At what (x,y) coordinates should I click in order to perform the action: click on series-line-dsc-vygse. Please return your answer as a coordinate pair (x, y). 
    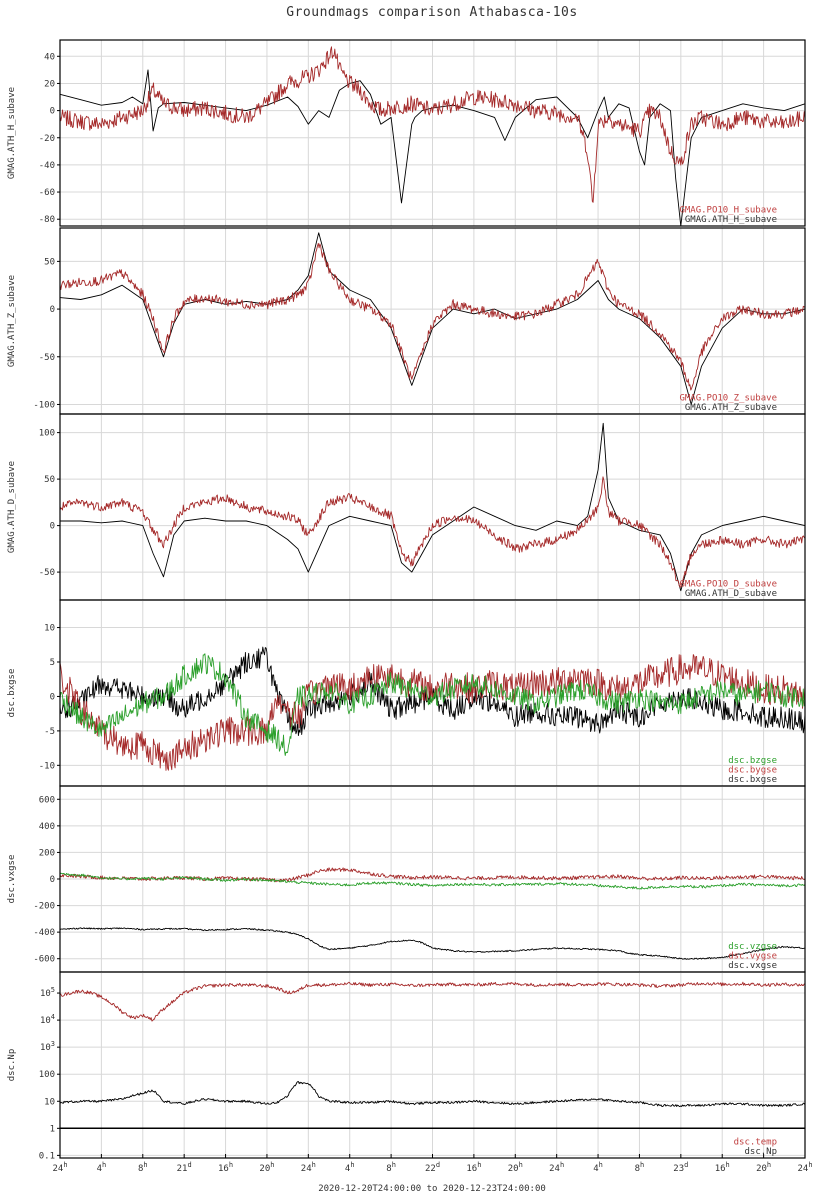
    Looking at the image, I should click on (432, 875).